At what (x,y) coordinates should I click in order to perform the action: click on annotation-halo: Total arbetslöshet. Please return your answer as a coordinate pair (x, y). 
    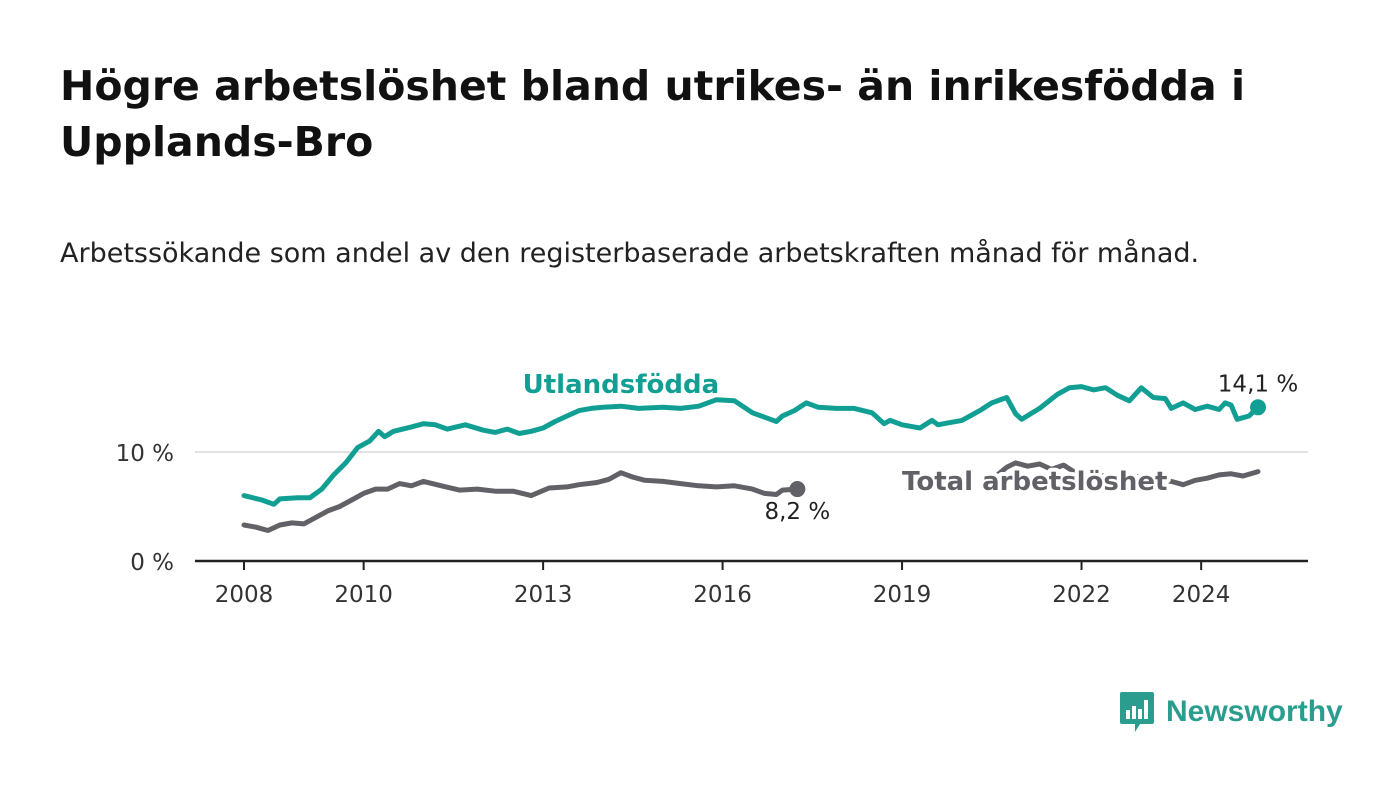
    Looking at the image, I should click on (1034, 482).